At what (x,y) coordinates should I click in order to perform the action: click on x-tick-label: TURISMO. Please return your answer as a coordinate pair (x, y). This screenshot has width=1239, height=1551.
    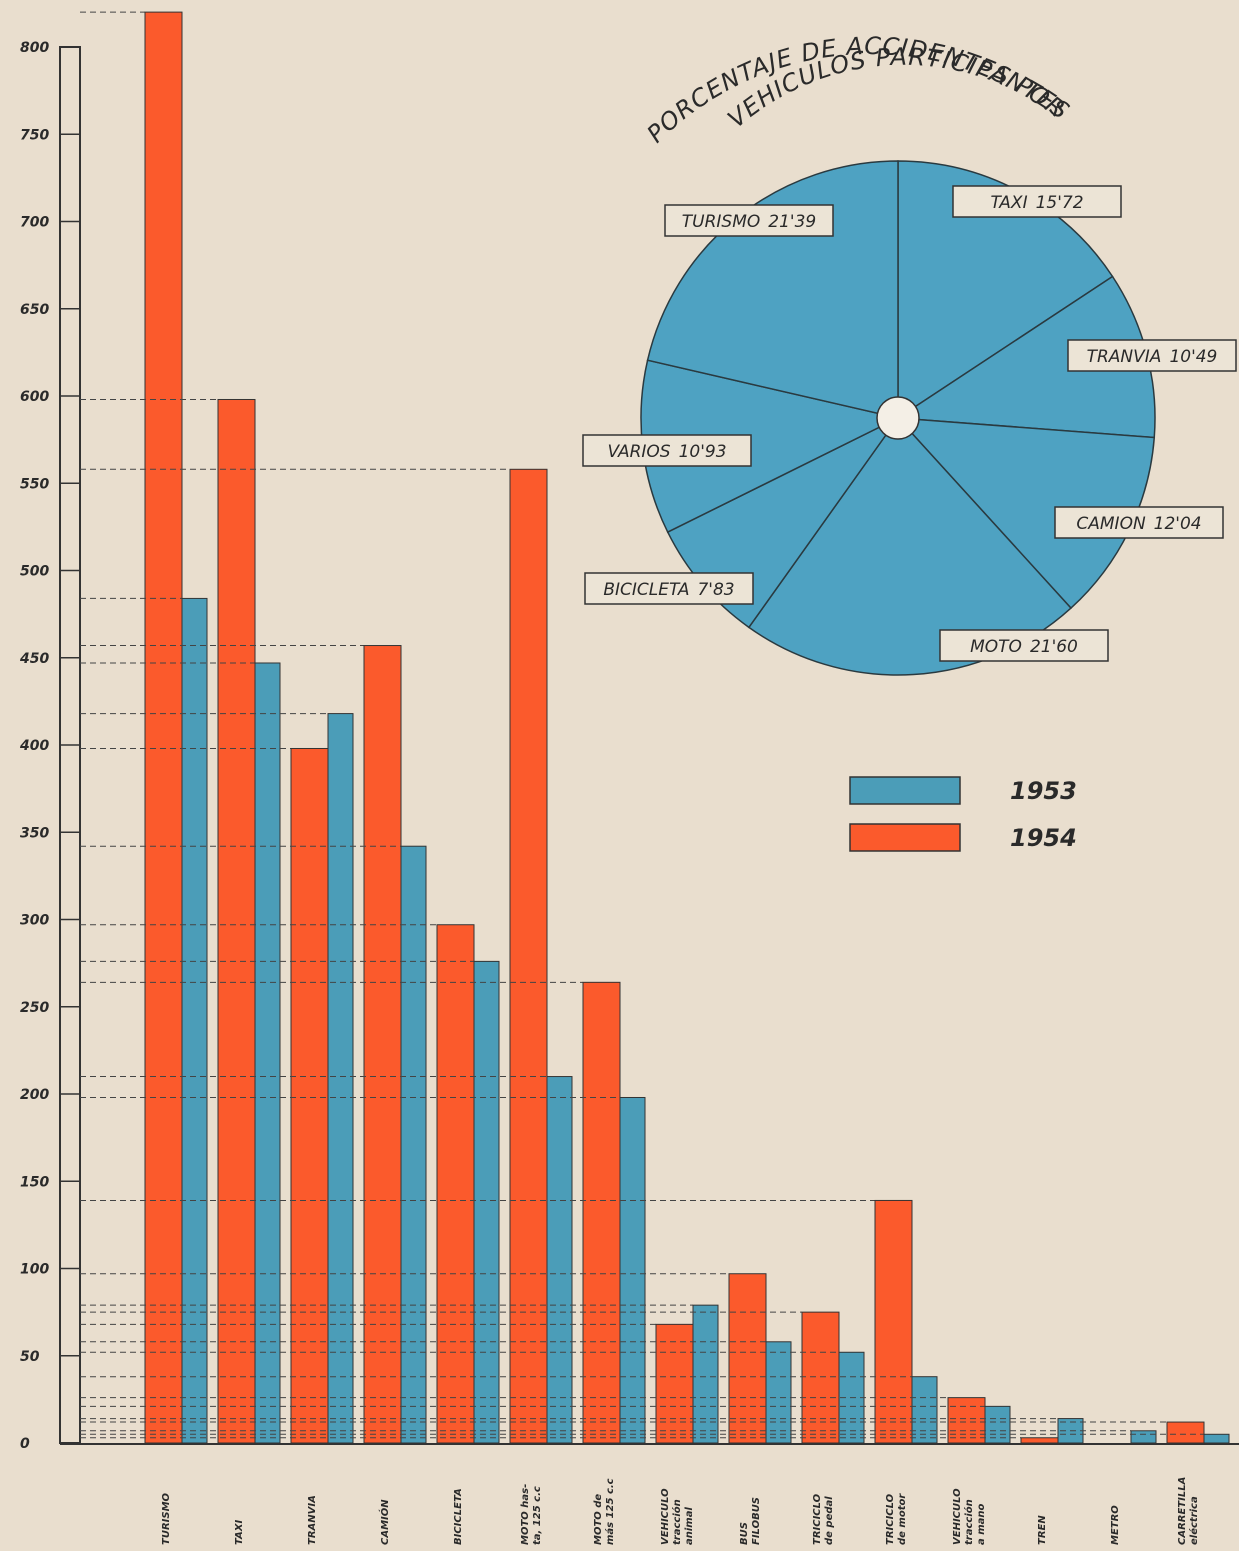
    Looking at the image, I should click on (166, 1518).